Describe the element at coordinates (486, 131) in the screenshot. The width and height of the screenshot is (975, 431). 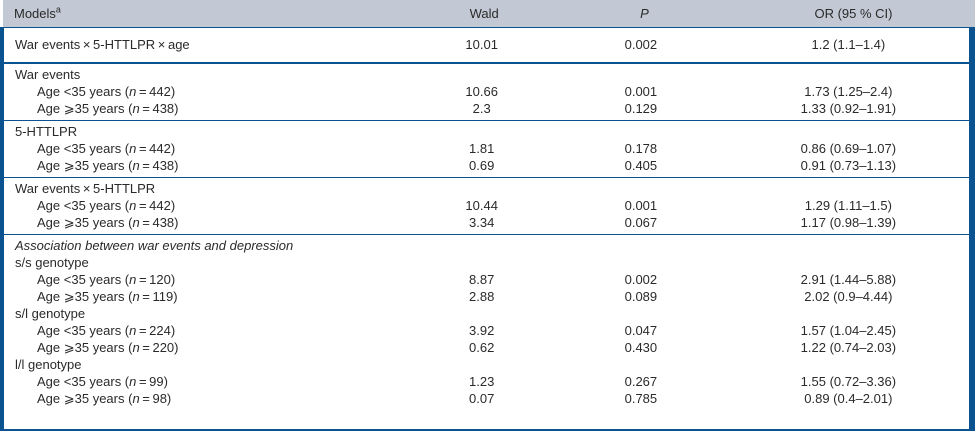
I see `section-label-row: 5-HTTLPR` at that location.